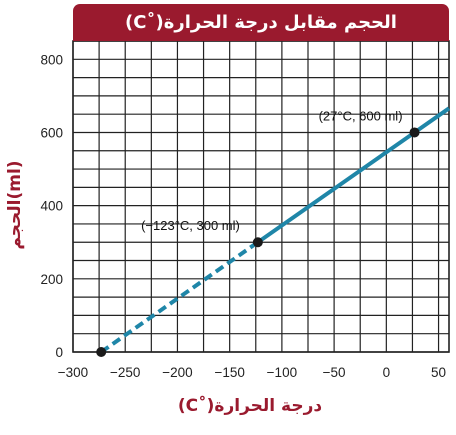 The height and width of the screenshot is (435, 456). I want to click on x-tick-label: −200, so click(177, 372).